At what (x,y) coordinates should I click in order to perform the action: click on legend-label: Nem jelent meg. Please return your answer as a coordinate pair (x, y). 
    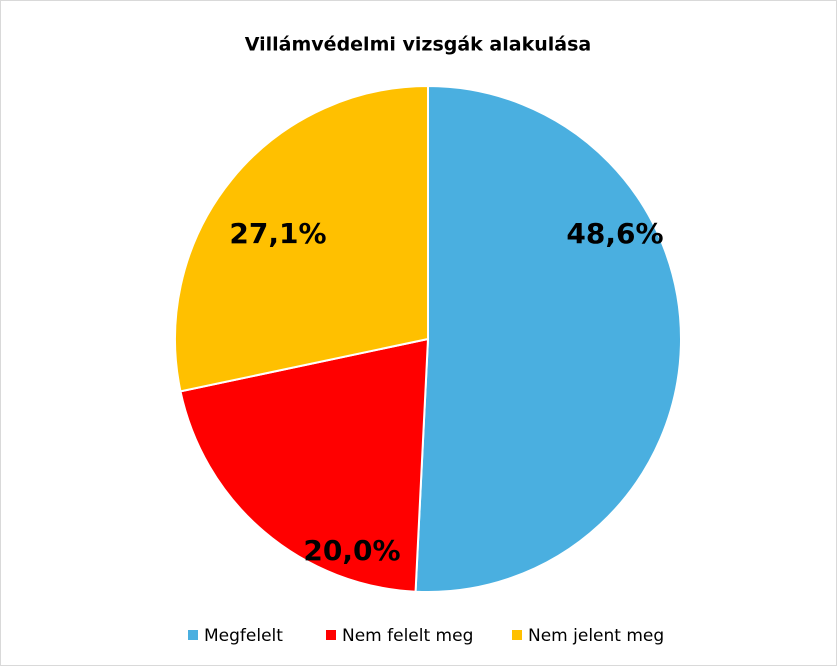
    Looking at the image, I should click on (596, 636).